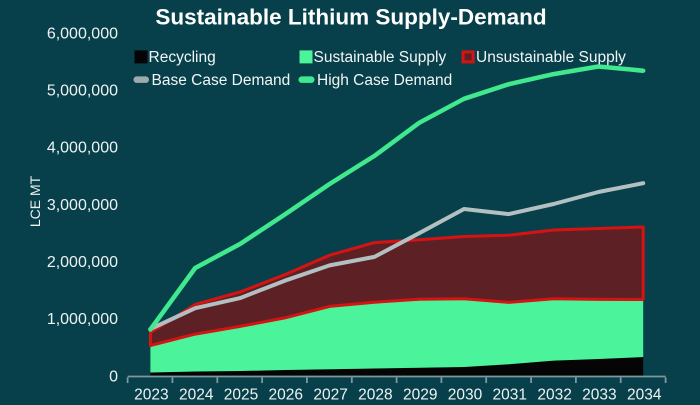  I want to click on svg-text: 6,000,000, so click(82, 33).